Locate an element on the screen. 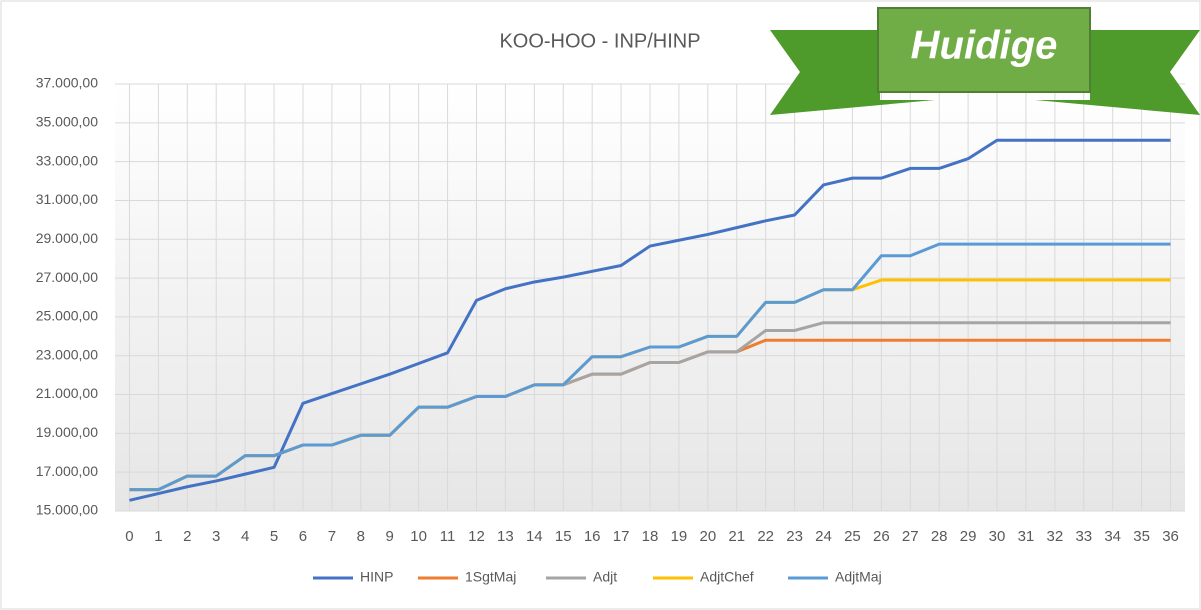  x-tick-label: 15 is located at coordinates (563, 536).